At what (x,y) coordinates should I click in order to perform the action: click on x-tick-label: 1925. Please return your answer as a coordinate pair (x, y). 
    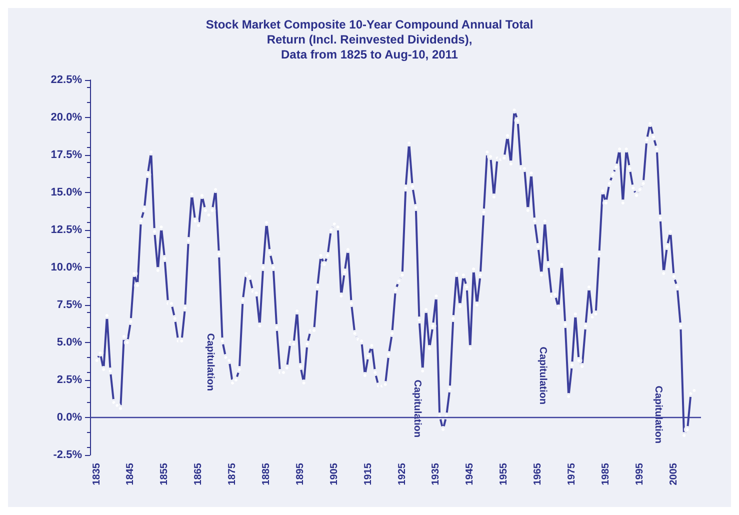
    Looking at the image, I should click on (402, 474).